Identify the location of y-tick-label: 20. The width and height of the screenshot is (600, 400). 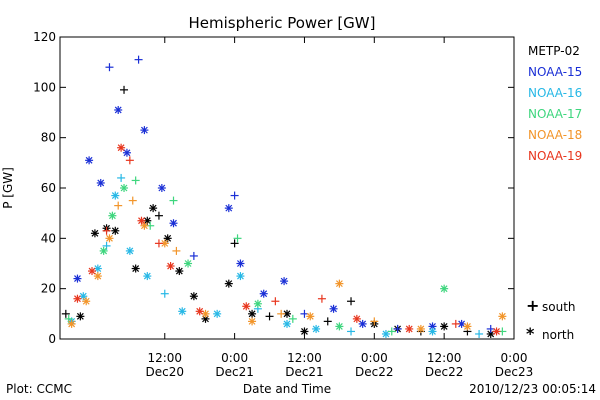
(48, 289).